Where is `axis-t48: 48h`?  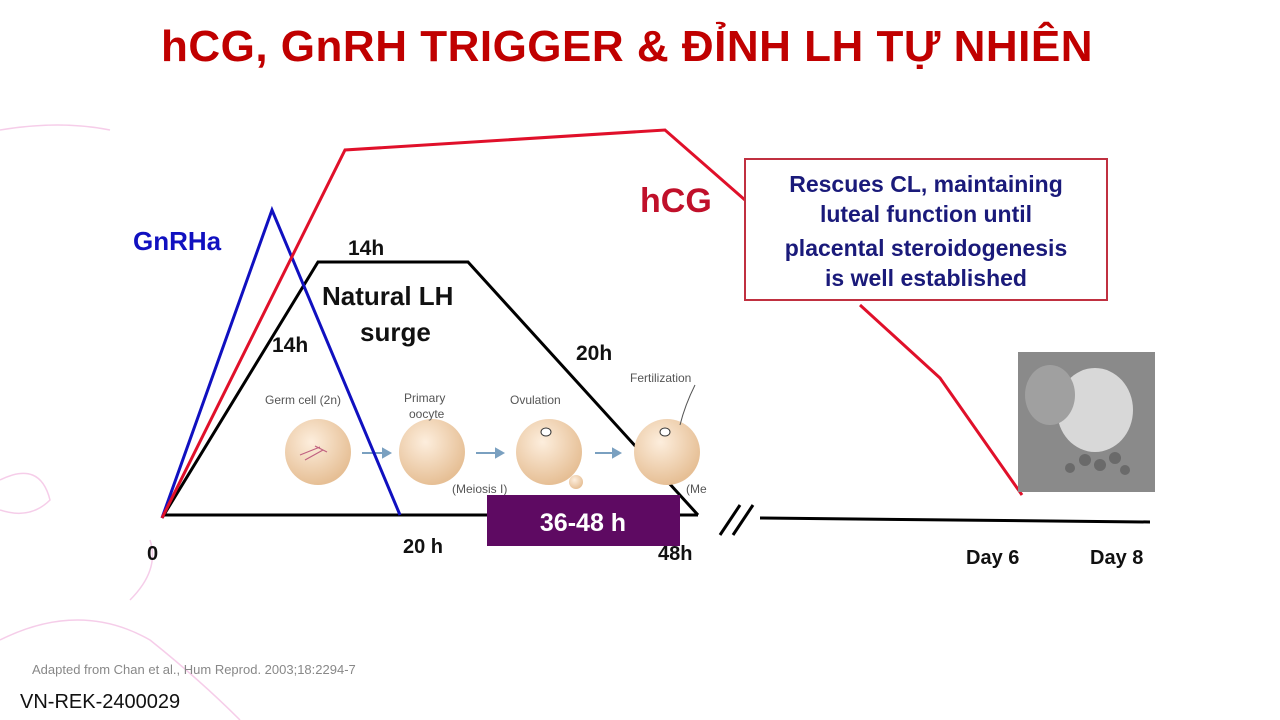 axis-t48: 48h is located at coordinates (675, 554).